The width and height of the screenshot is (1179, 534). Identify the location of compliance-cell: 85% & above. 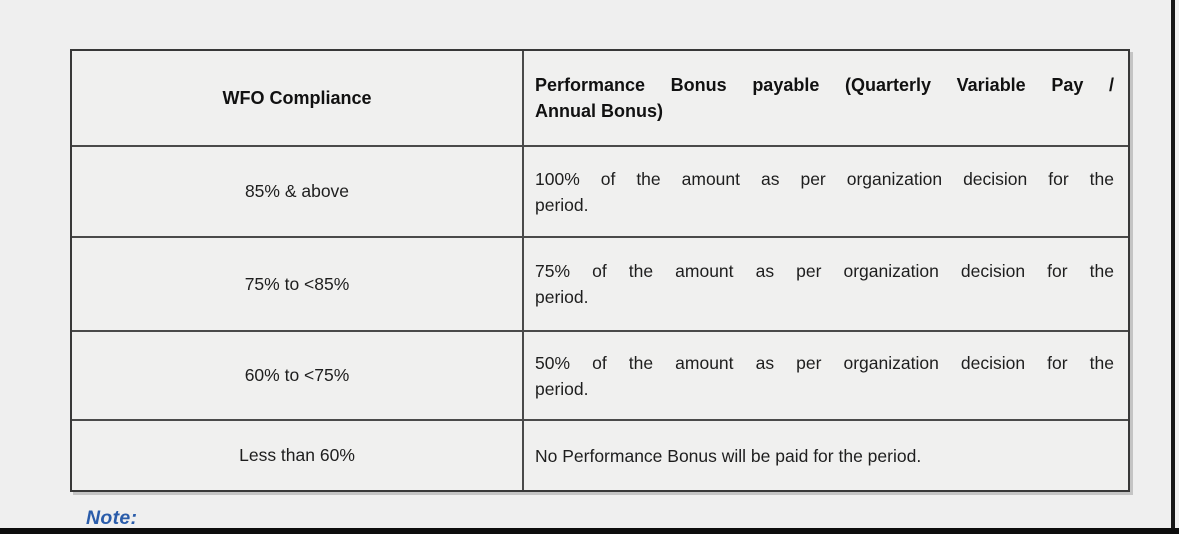
(298, 191).